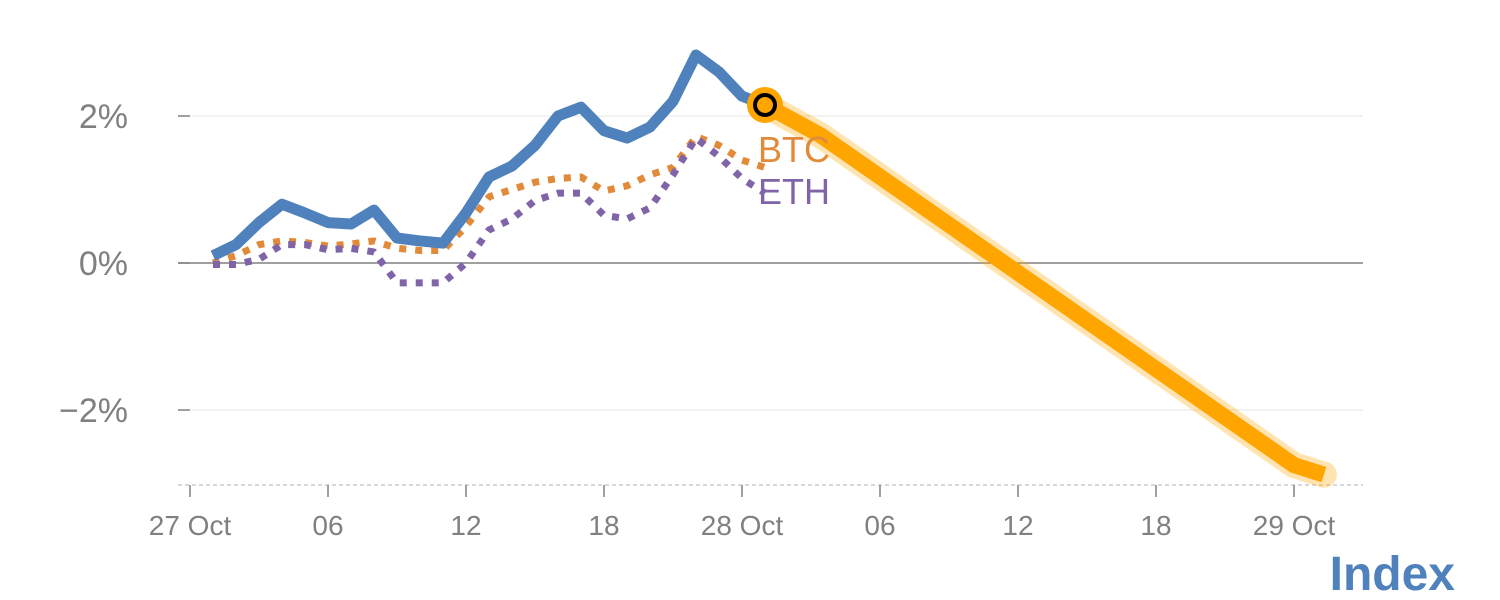 The width and height of the screenshot is (1500, 600). Describe the element at coordinates (489, 200) in the screenshot. I see `series-line-btc` at that location.